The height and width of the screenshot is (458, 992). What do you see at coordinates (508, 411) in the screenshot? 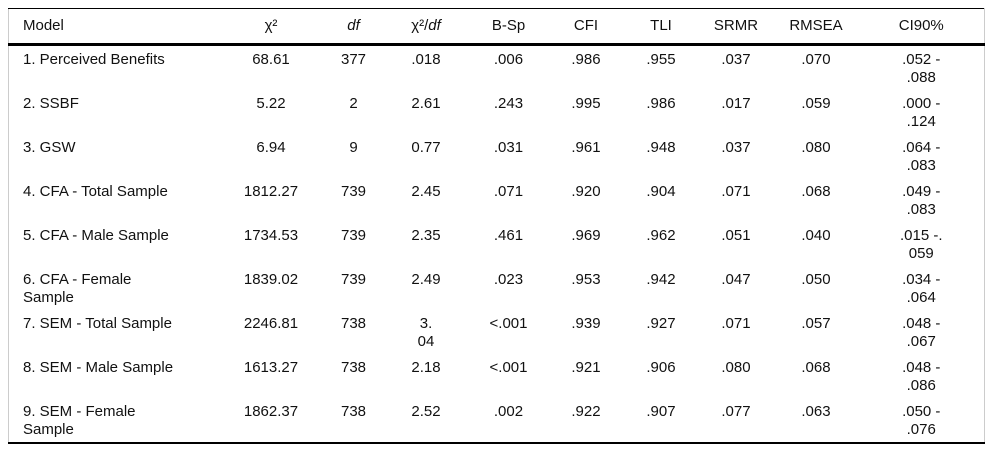
I see `cell-bsp: .002` at bounding box center [508, 411].